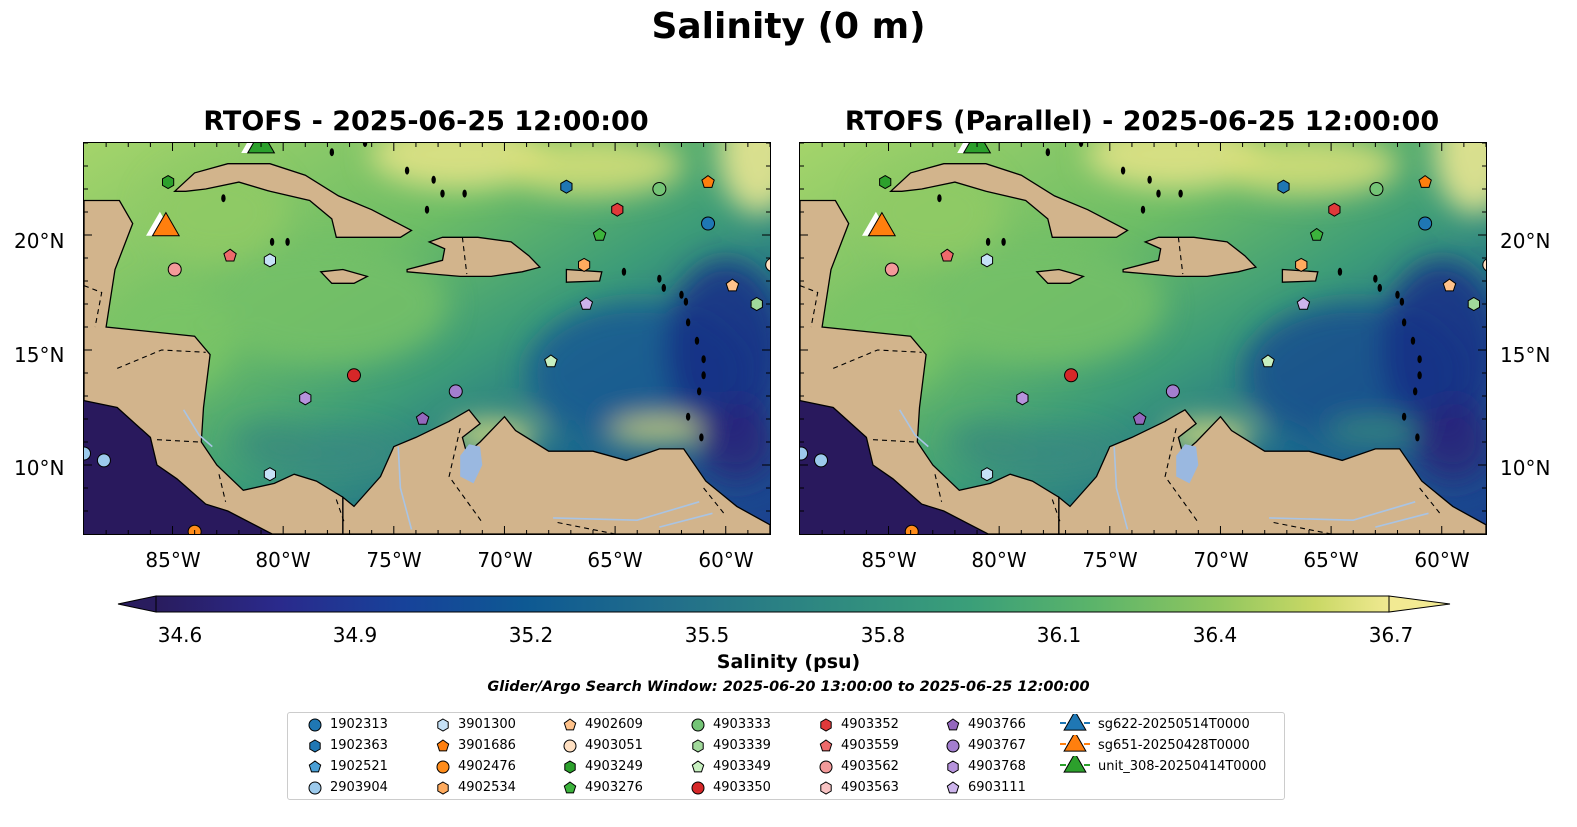  Describe the element at coordinates (344, 276) in the screenshot. I see `jamaica` at that location.